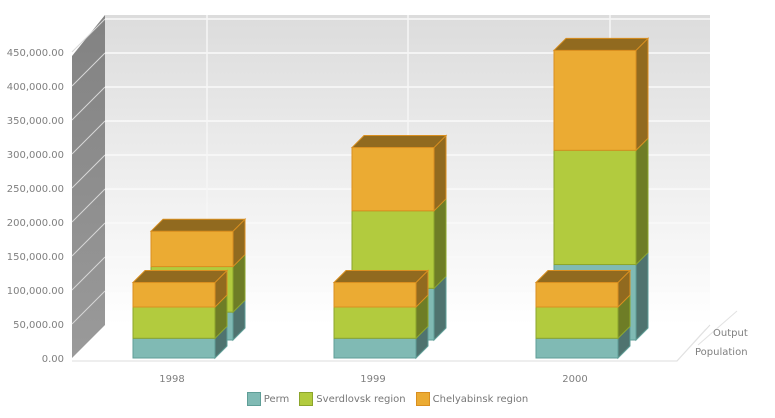  I want to click on bar-population-chelyabinsk-region-2000-top, so click(583, 277).